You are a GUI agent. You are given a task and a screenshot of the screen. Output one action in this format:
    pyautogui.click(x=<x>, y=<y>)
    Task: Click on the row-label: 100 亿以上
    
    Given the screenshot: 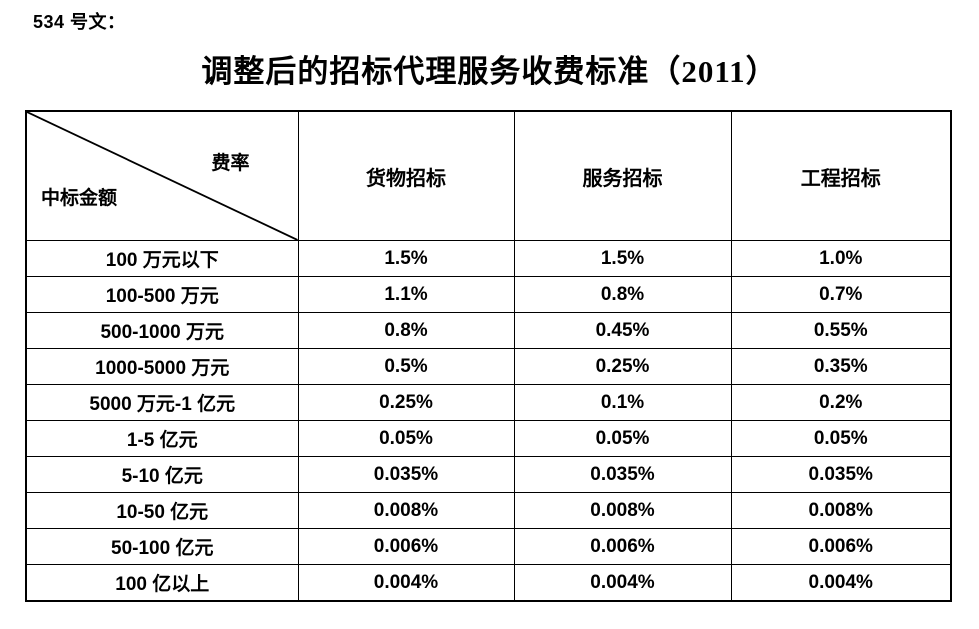 What is the action you would take?
    pyautogui.click(x=162, y=583)
    